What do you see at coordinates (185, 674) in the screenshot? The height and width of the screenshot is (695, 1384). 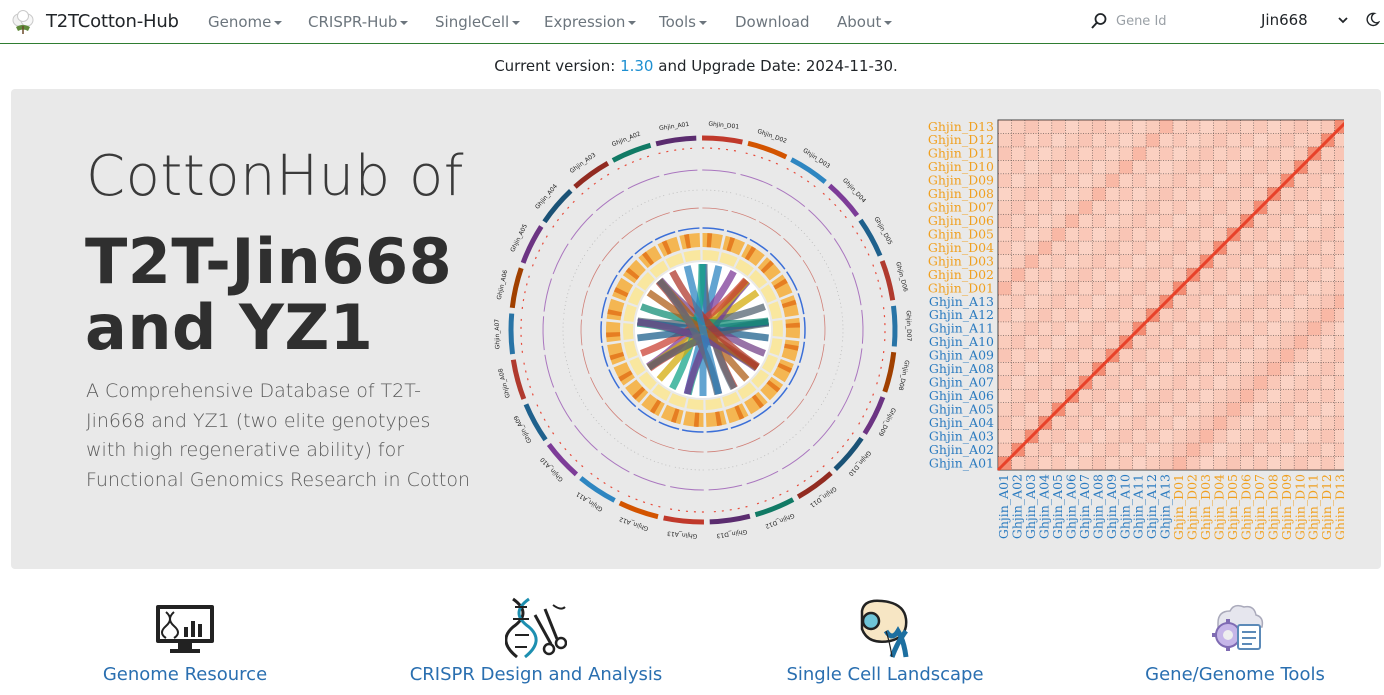 I see `feature-genome-resource-link: Genome Resource` at bounding box center [185, 674].